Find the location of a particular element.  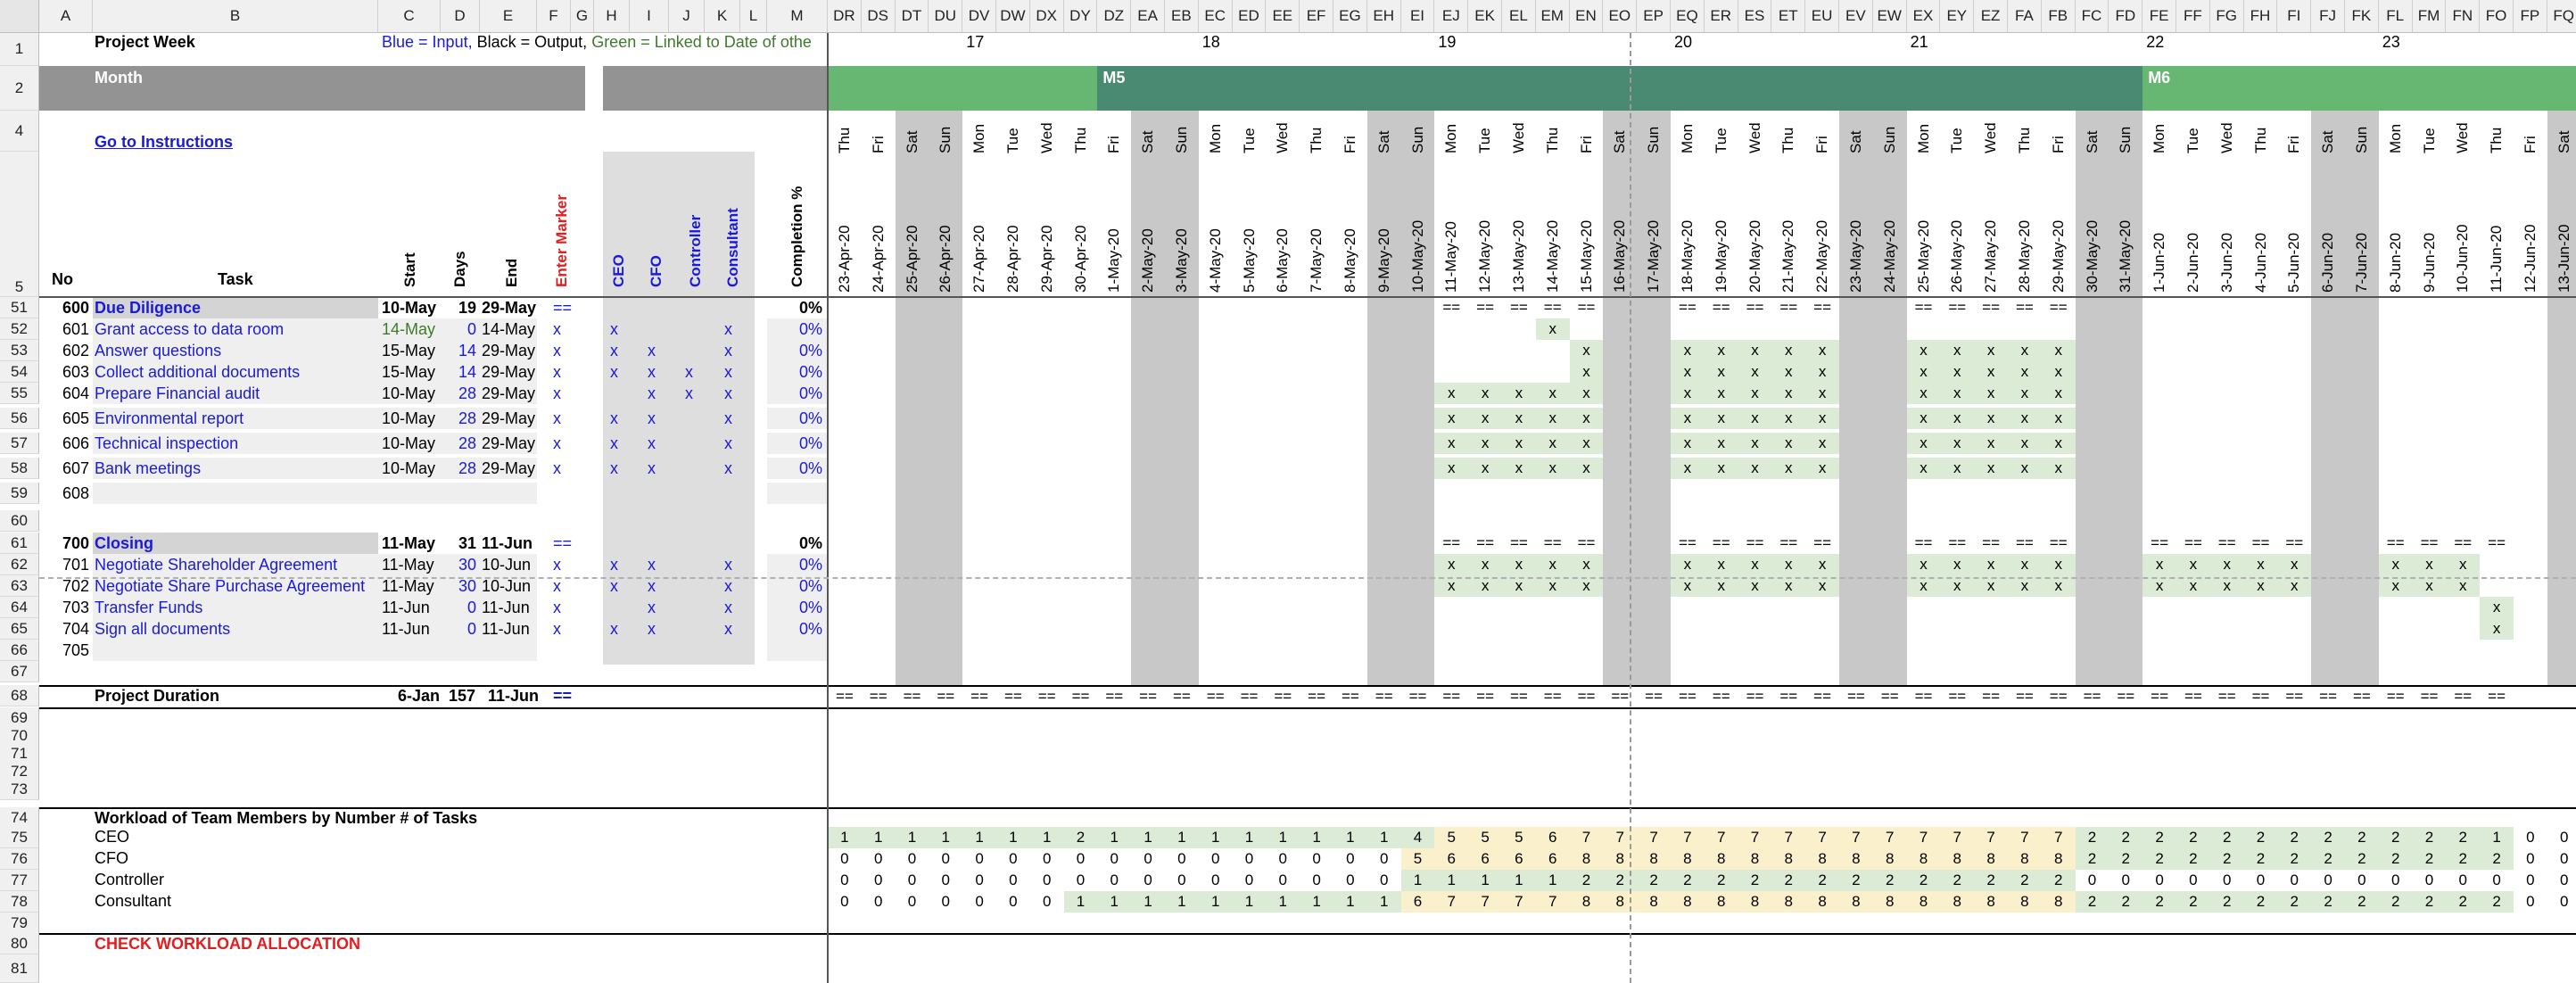

column-header: EI is located at coordinates (1418, 16).